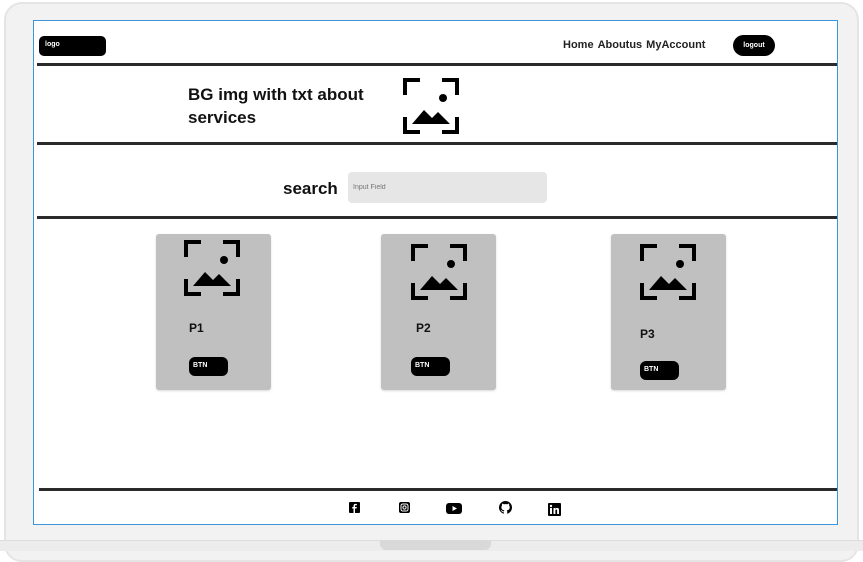 The image size is (863, 562). I want to click on product-card: P3 BTN, so click(668, 312).